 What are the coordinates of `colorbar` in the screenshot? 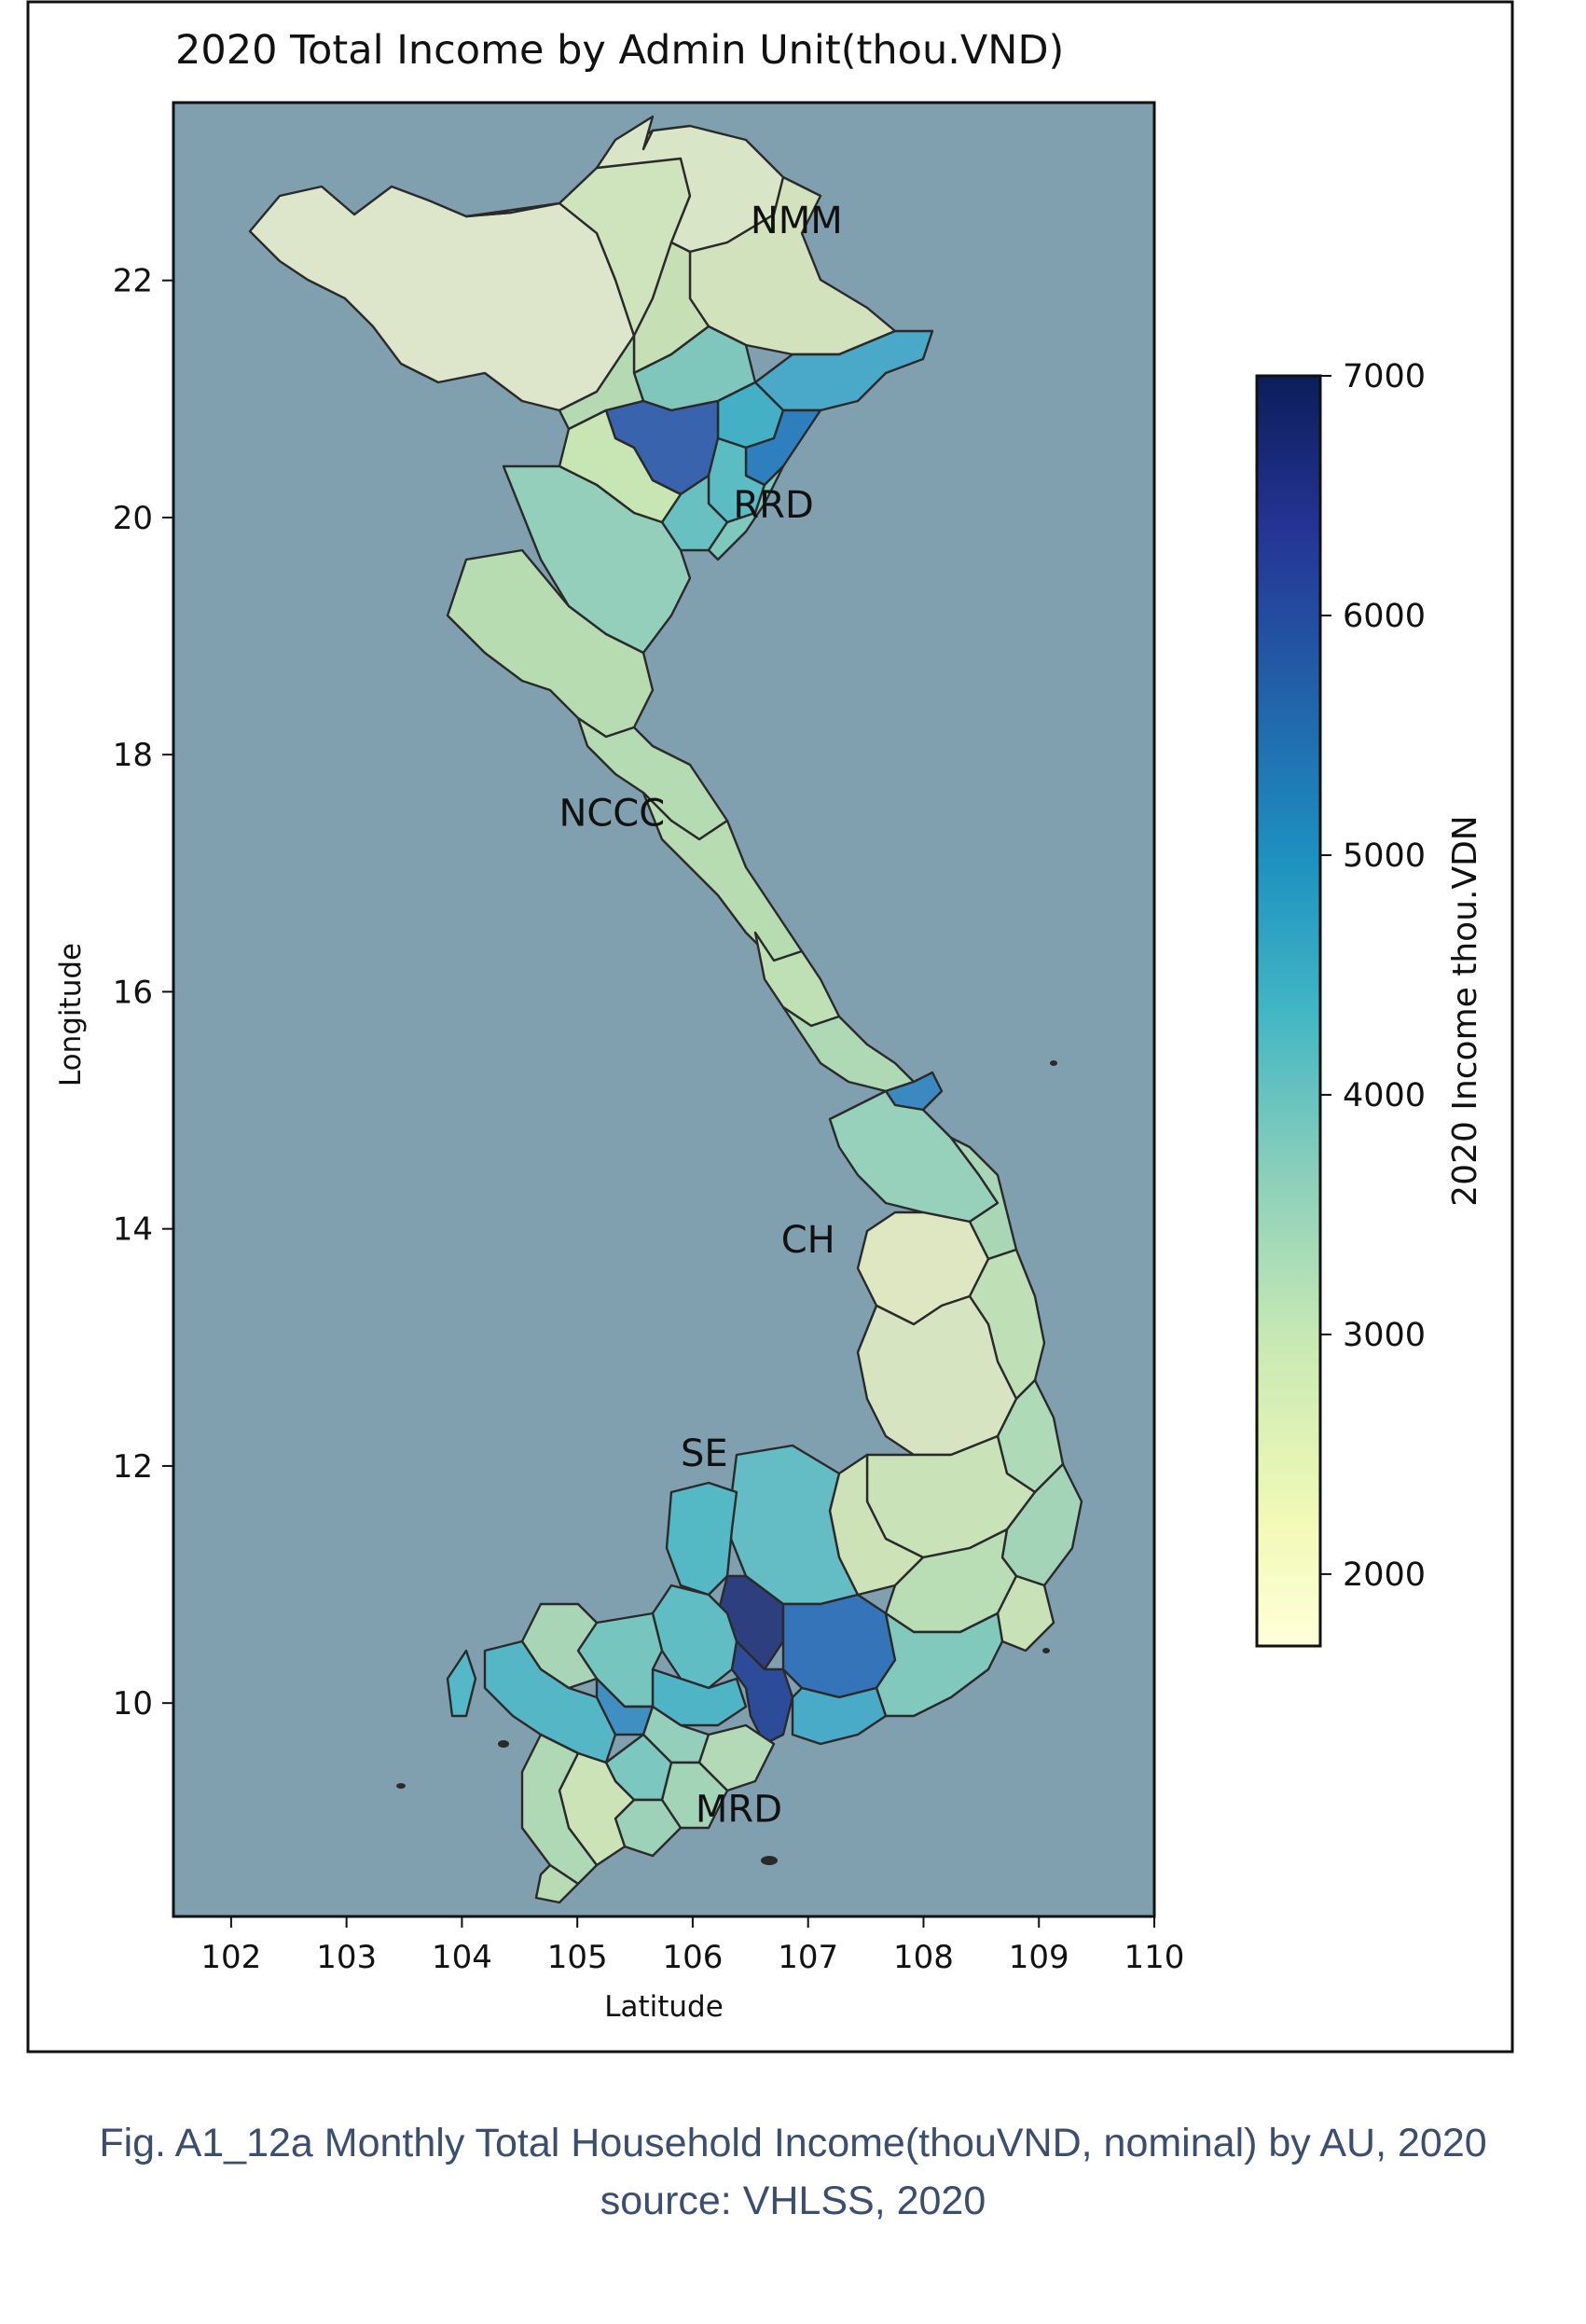 It's located at (1288, 1011).